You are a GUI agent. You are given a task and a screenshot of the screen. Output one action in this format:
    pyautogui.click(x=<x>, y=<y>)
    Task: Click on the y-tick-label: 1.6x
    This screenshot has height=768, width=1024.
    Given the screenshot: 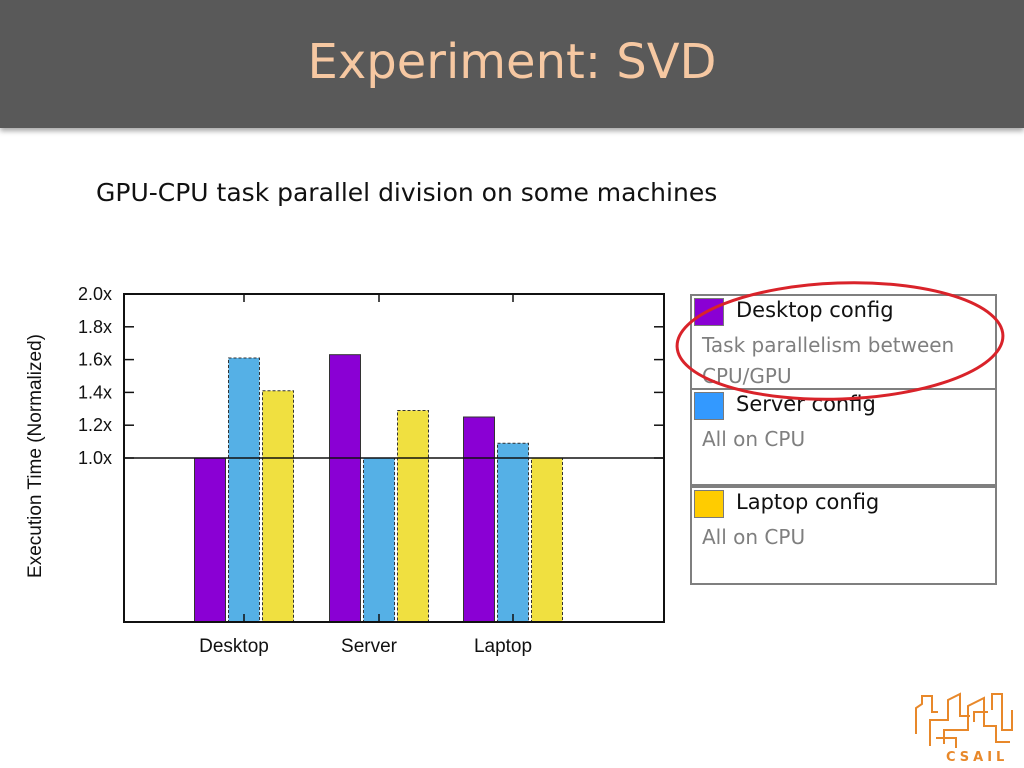 What is the action you would take?
    pyautogui.click(x=95, y=360)
    